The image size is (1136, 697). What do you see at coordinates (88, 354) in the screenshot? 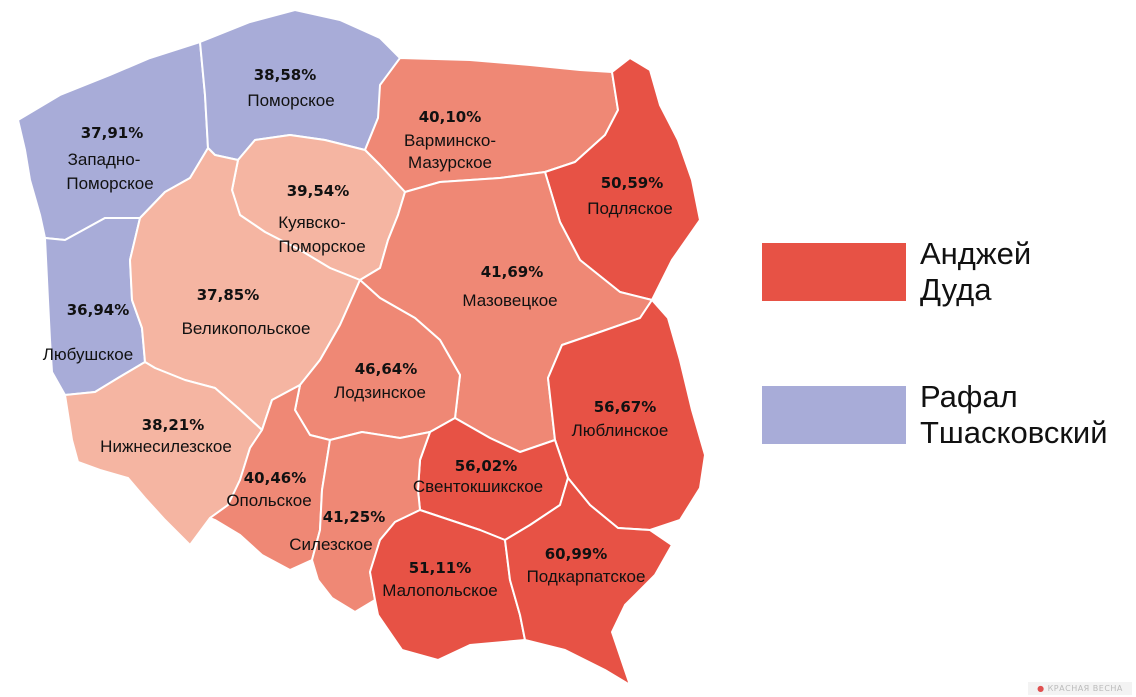
I see `region-name-lubuskie: Любушское` at bounding box center [88, 354].